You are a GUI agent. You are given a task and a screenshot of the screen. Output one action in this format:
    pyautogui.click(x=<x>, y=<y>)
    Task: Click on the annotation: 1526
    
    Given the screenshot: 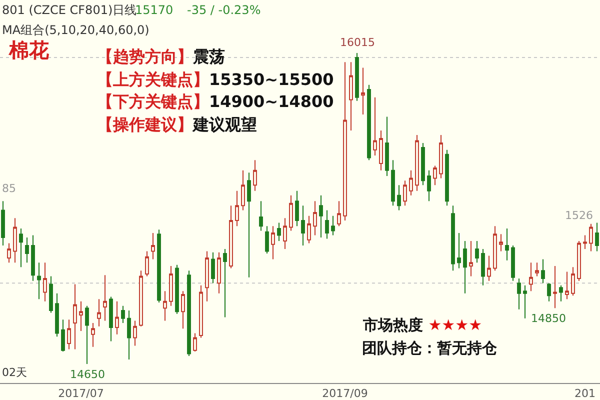 What is the action you would take?
    pyautogui.click(x=579, y=215)
    